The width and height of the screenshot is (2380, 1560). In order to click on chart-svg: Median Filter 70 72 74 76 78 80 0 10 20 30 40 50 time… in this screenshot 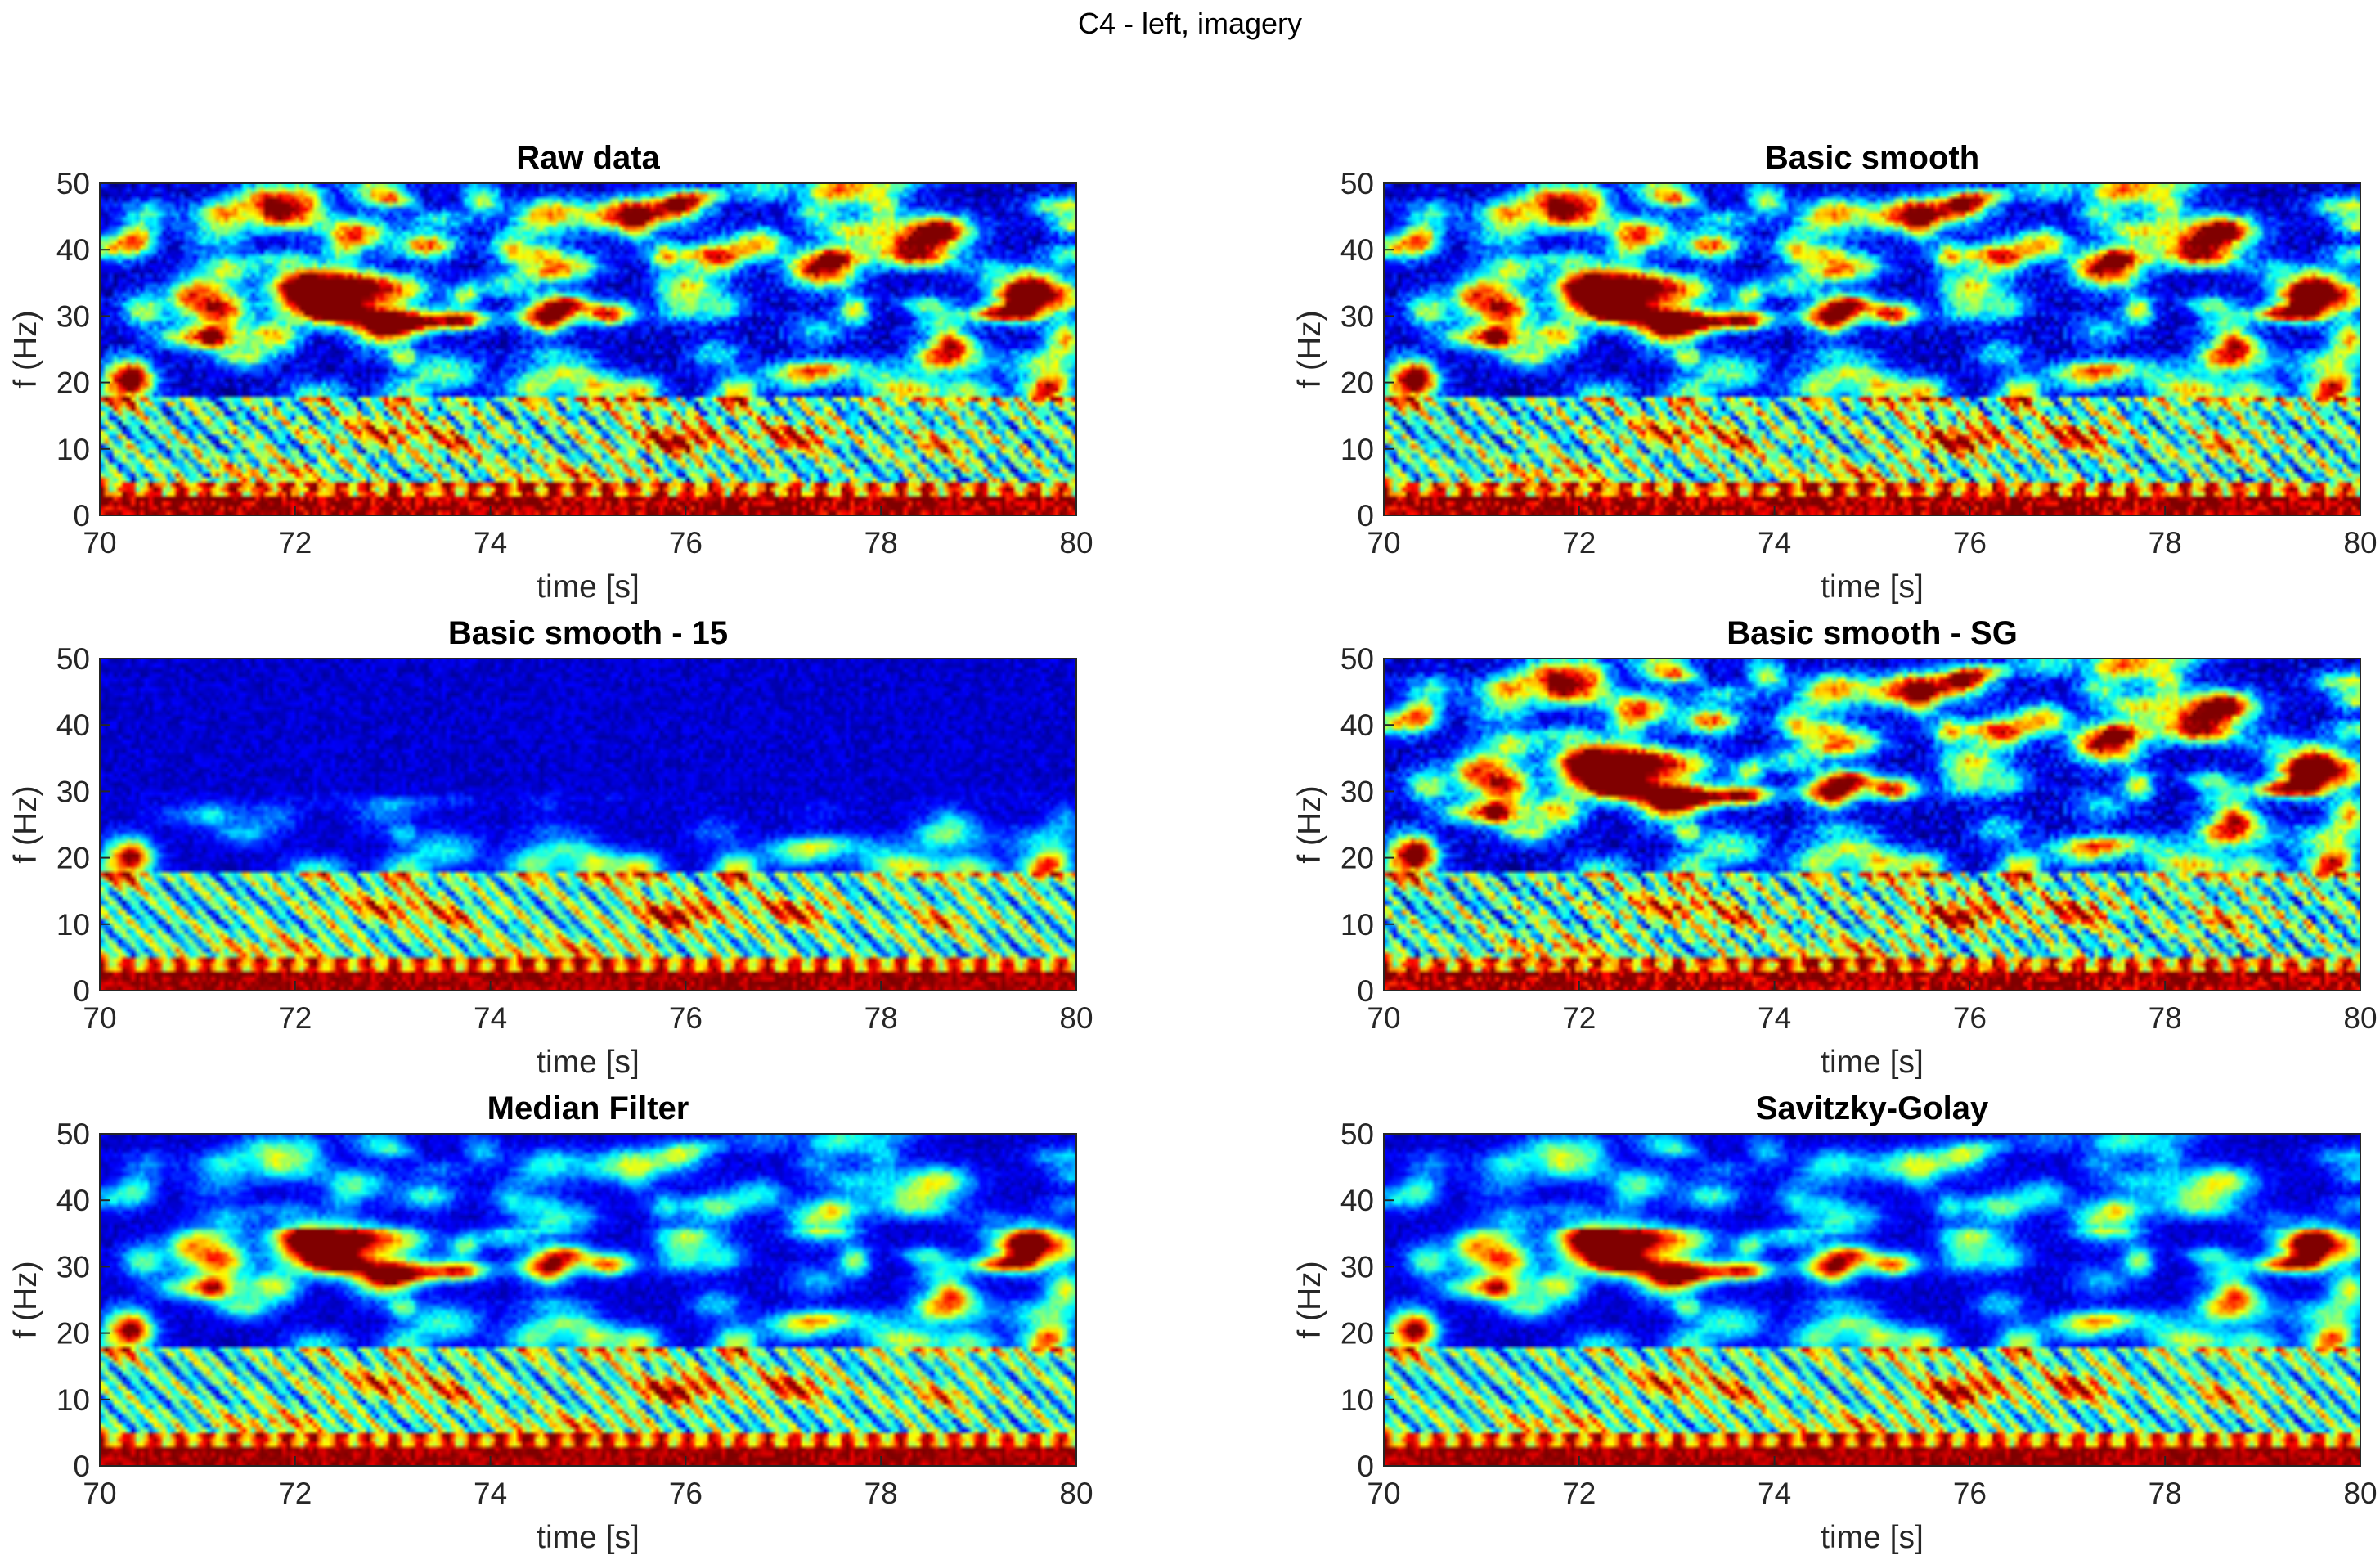, I will do `click(551, 1323)`.